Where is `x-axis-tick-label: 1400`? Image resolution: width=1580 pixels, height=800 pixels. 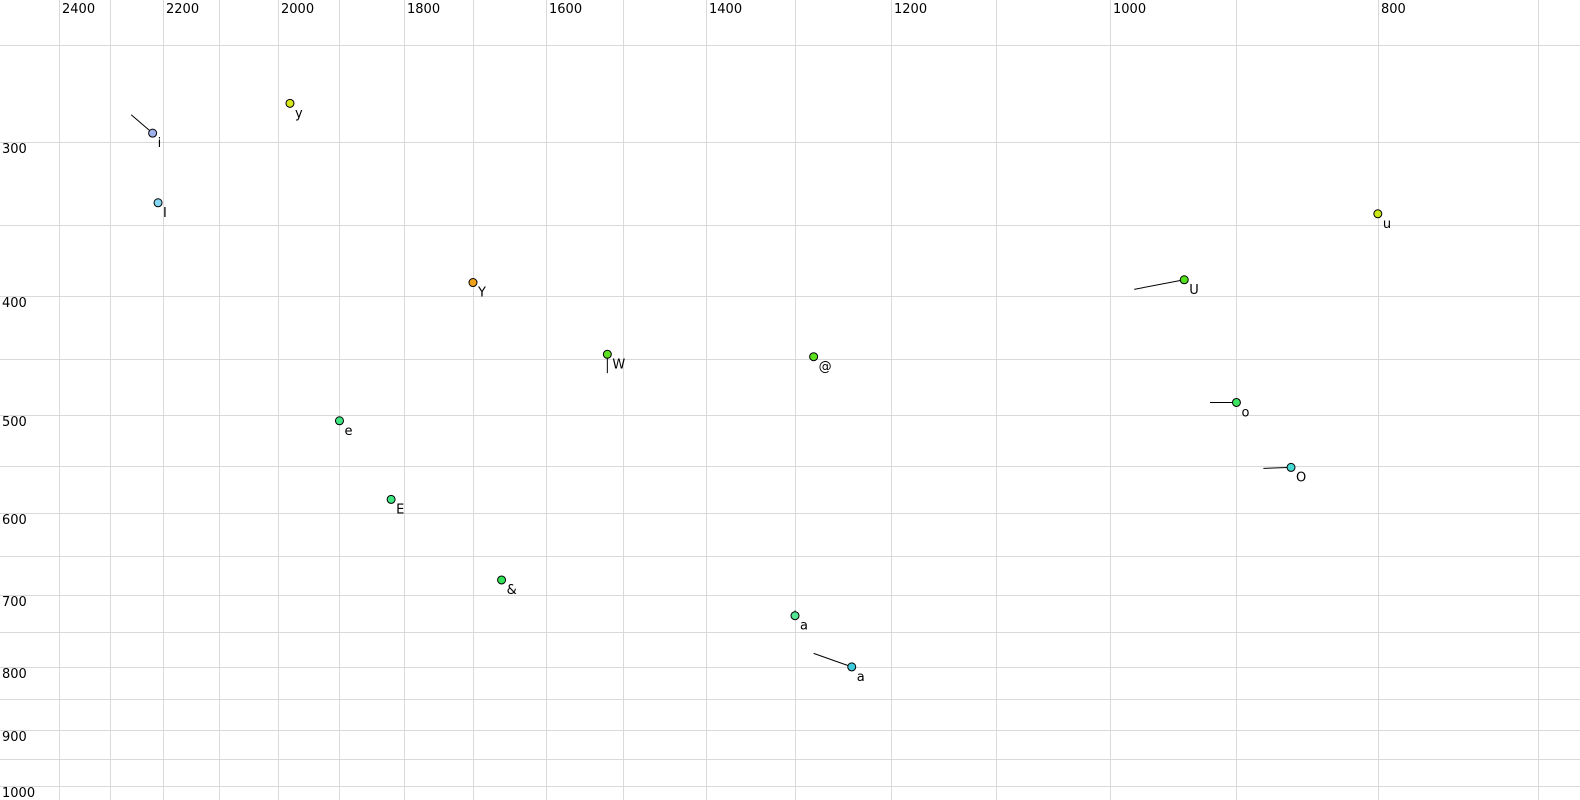
x-axis-tick-label: 1400 is located at coordinates (725, 9).